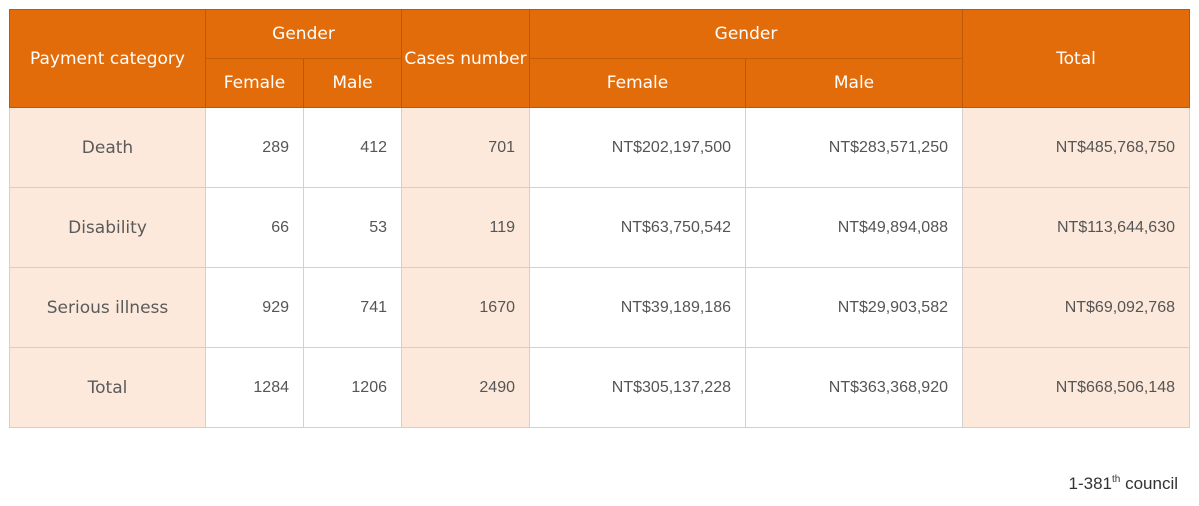 This screenshot has width=1199, height=506. Describe the element at coordinates (1076, 307) in the screenshot. I see `total-amount-cell: NT$69,092,768` at that location.